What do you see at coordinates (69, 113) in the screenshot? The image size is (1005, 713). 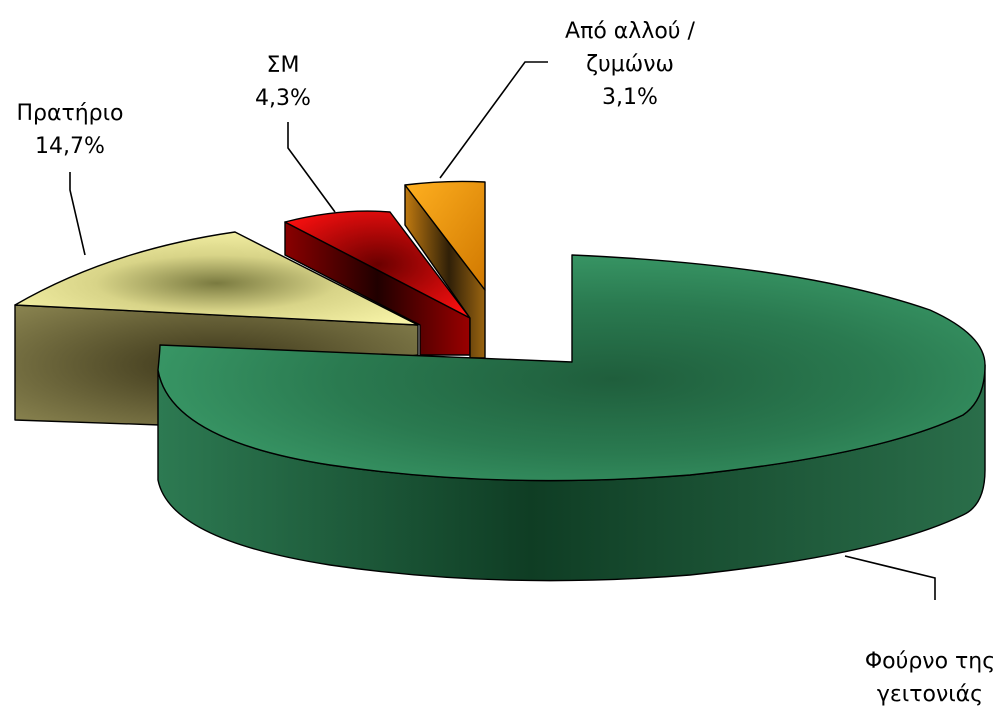 I see `label-pratirio-name: Πρατήριο` at bounding box center [69, 113].